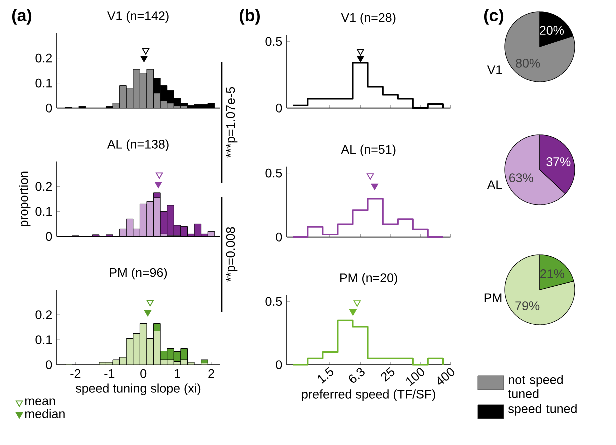 The image size is (616, 445). I want to click on data-label: 79%, so click(528, 306).